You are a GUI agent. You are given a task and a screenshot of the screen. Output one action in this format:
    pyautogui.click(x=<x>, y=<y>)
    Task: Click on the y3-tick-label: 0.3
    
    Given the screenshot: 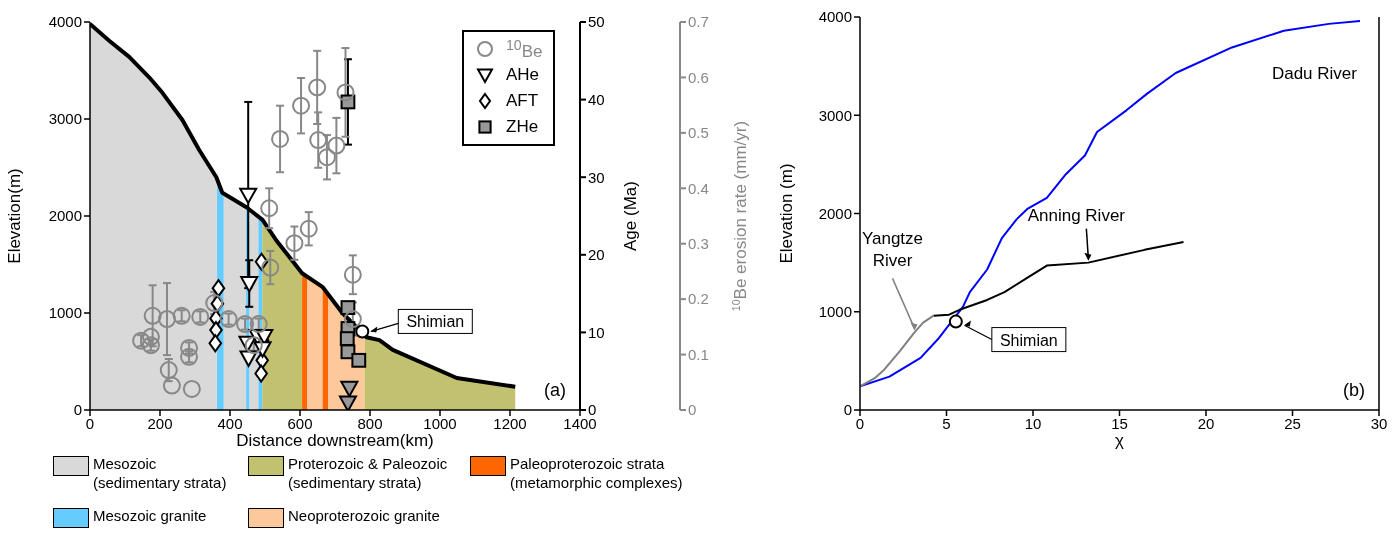 What is the action you would take?
    pyautogui.click(x=698, y=244)
    